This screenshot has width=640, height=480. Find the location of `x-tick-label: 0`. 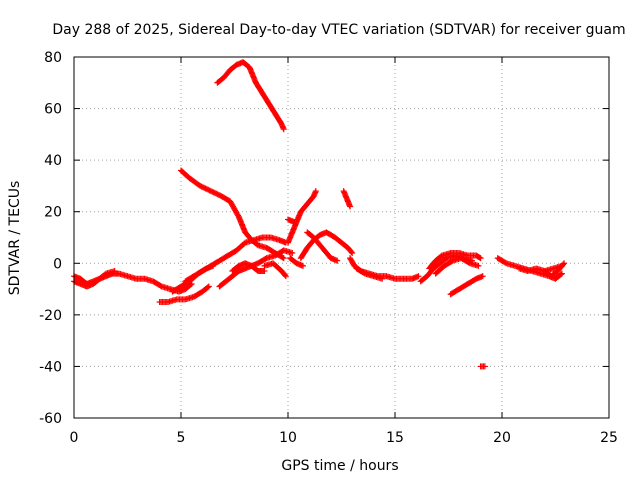

x-tick-label: 0 is located at coordinates (74, 438).